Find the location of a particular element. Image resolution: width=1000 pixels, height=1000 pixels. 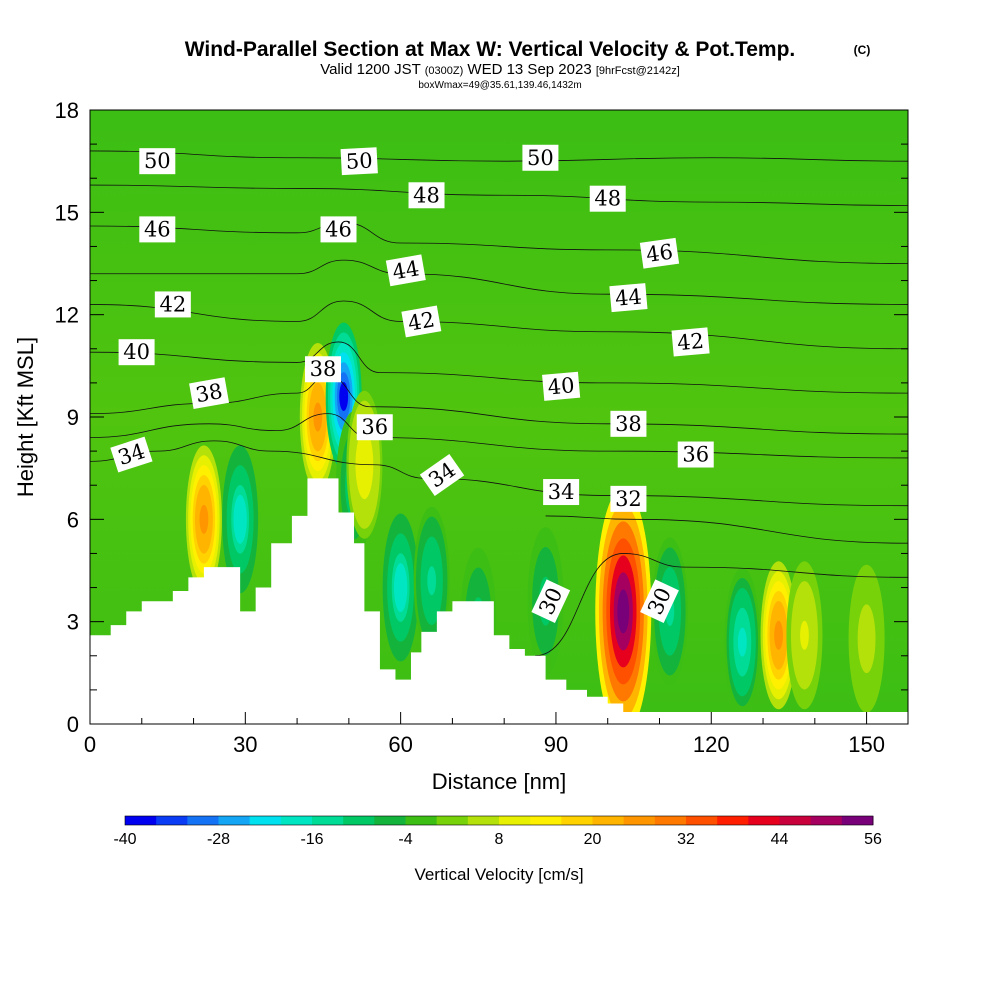

theta-contour-label: 36 is located at coordinates (695, 454).